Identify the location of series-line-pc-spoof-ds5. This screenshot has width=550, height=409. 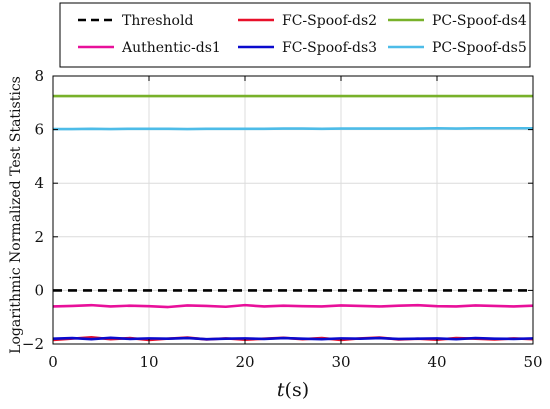
(293, 128).